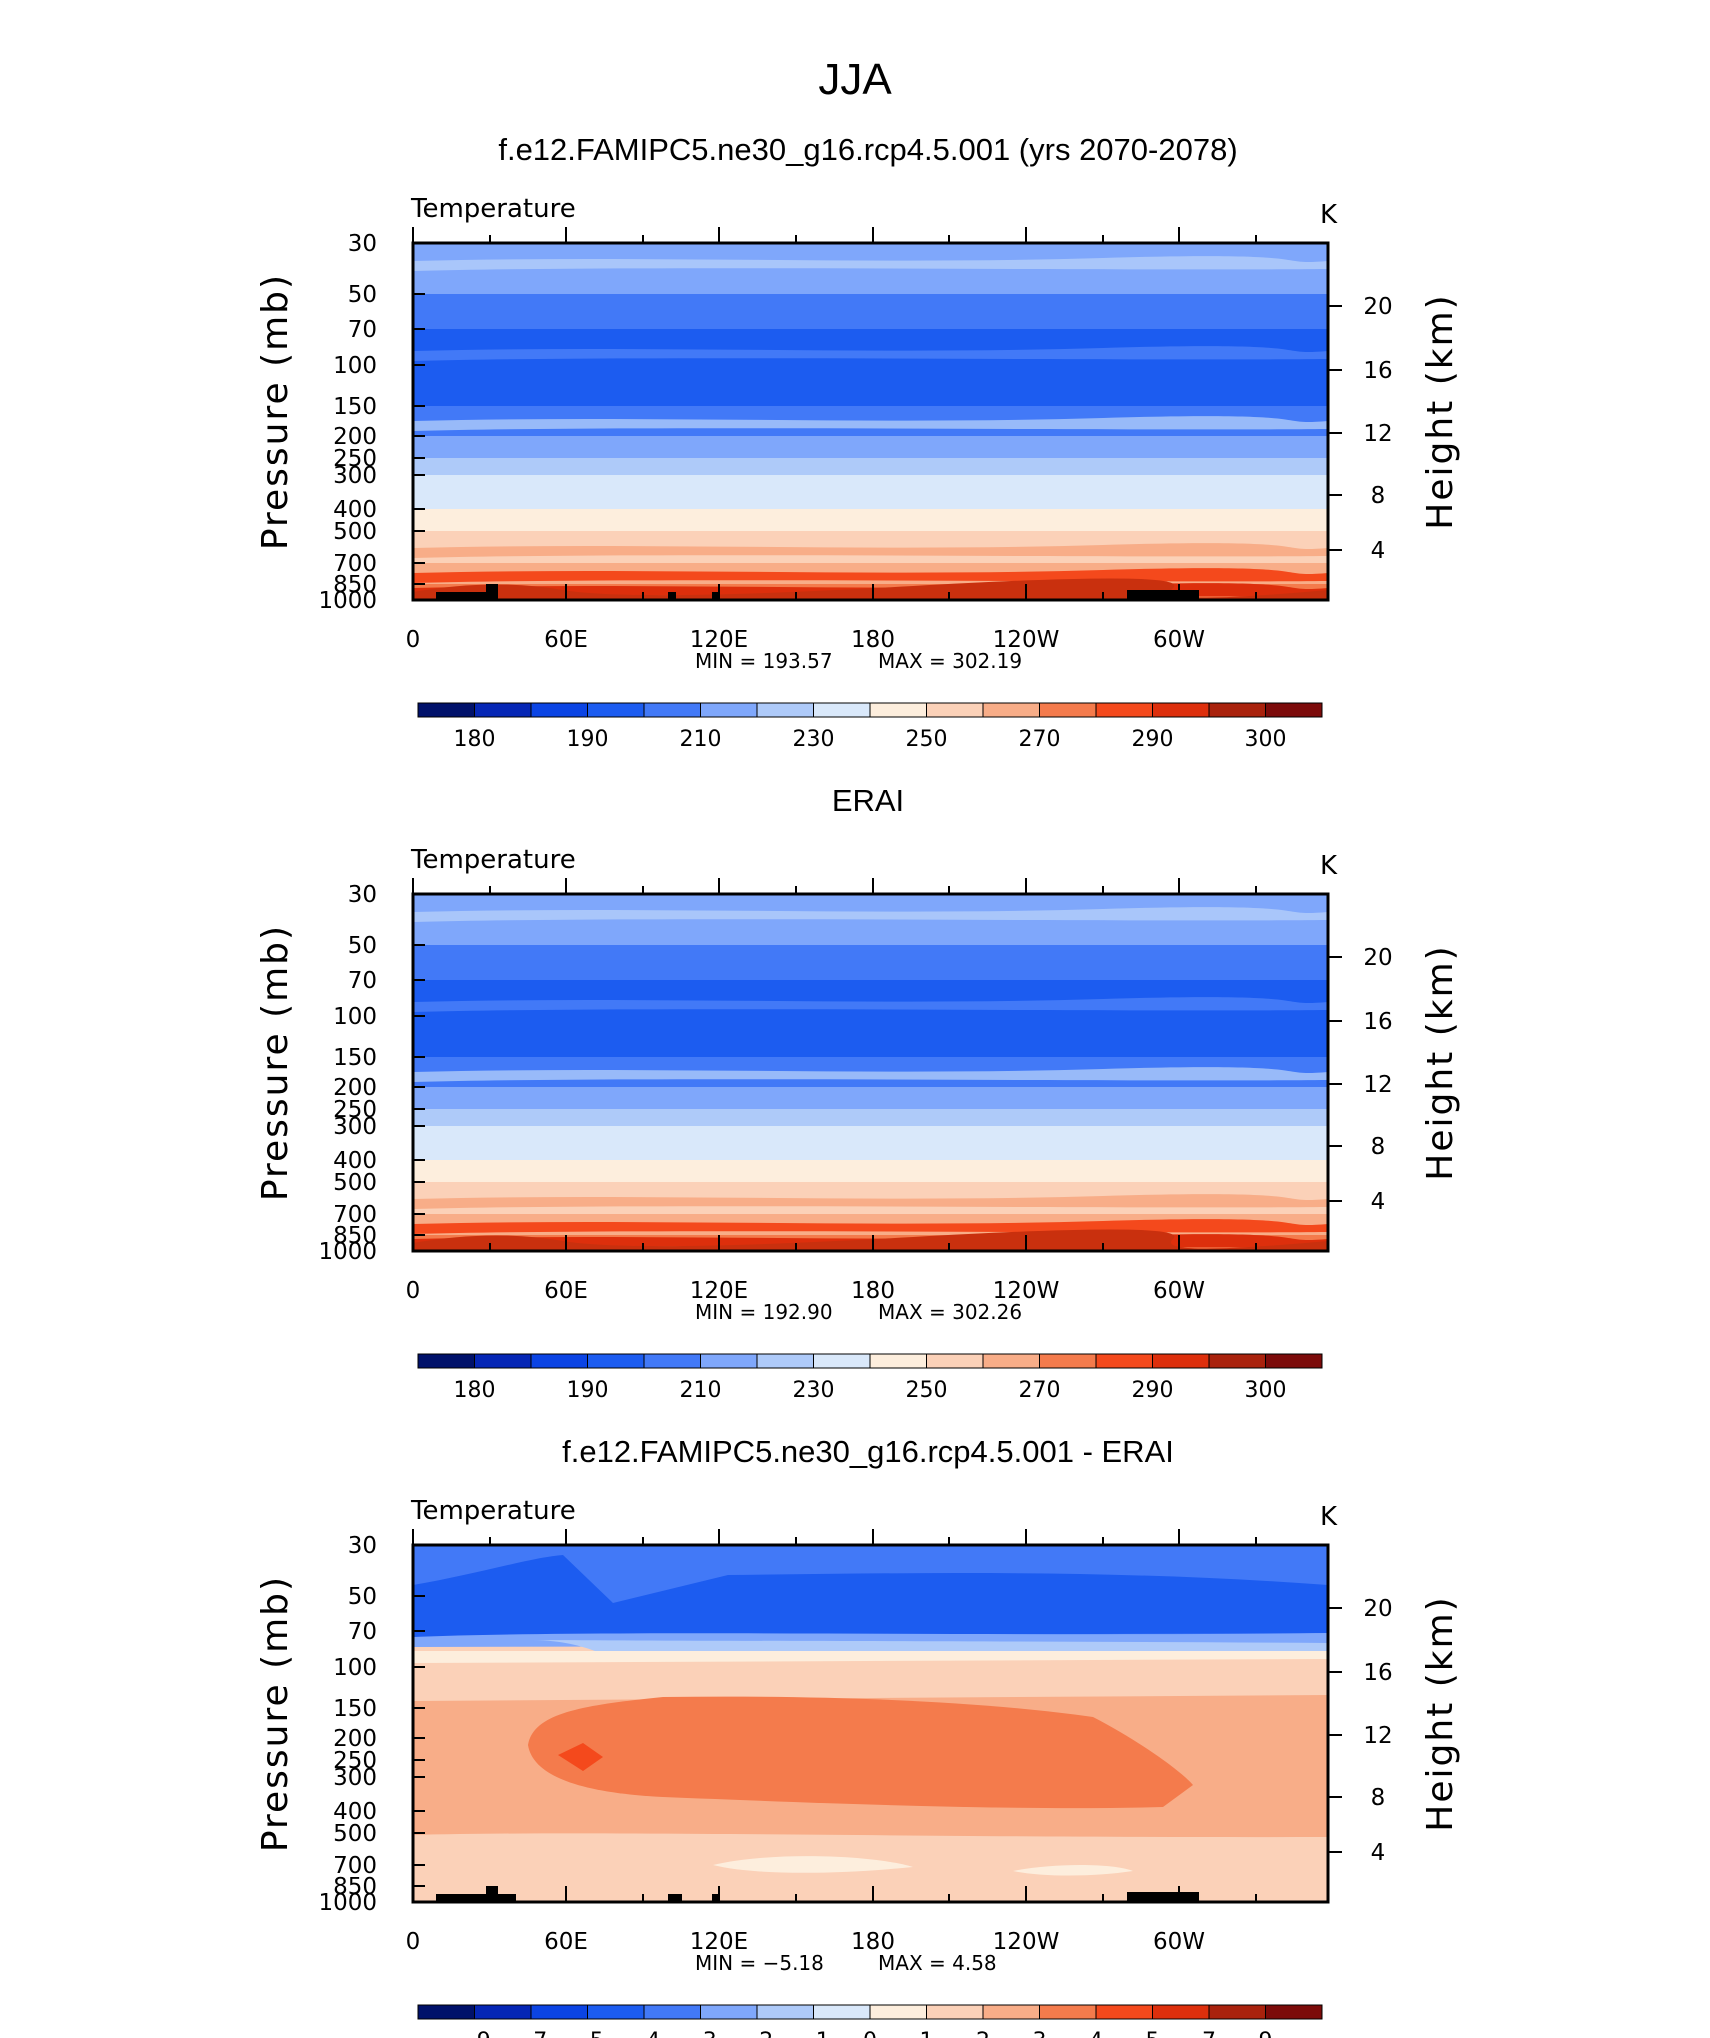 The width and height of the screenshot is (1710, 2038). Describe the element at coordinates (1377, 434) in the screenshot. I see `y2-tick-label: 12` at that location.